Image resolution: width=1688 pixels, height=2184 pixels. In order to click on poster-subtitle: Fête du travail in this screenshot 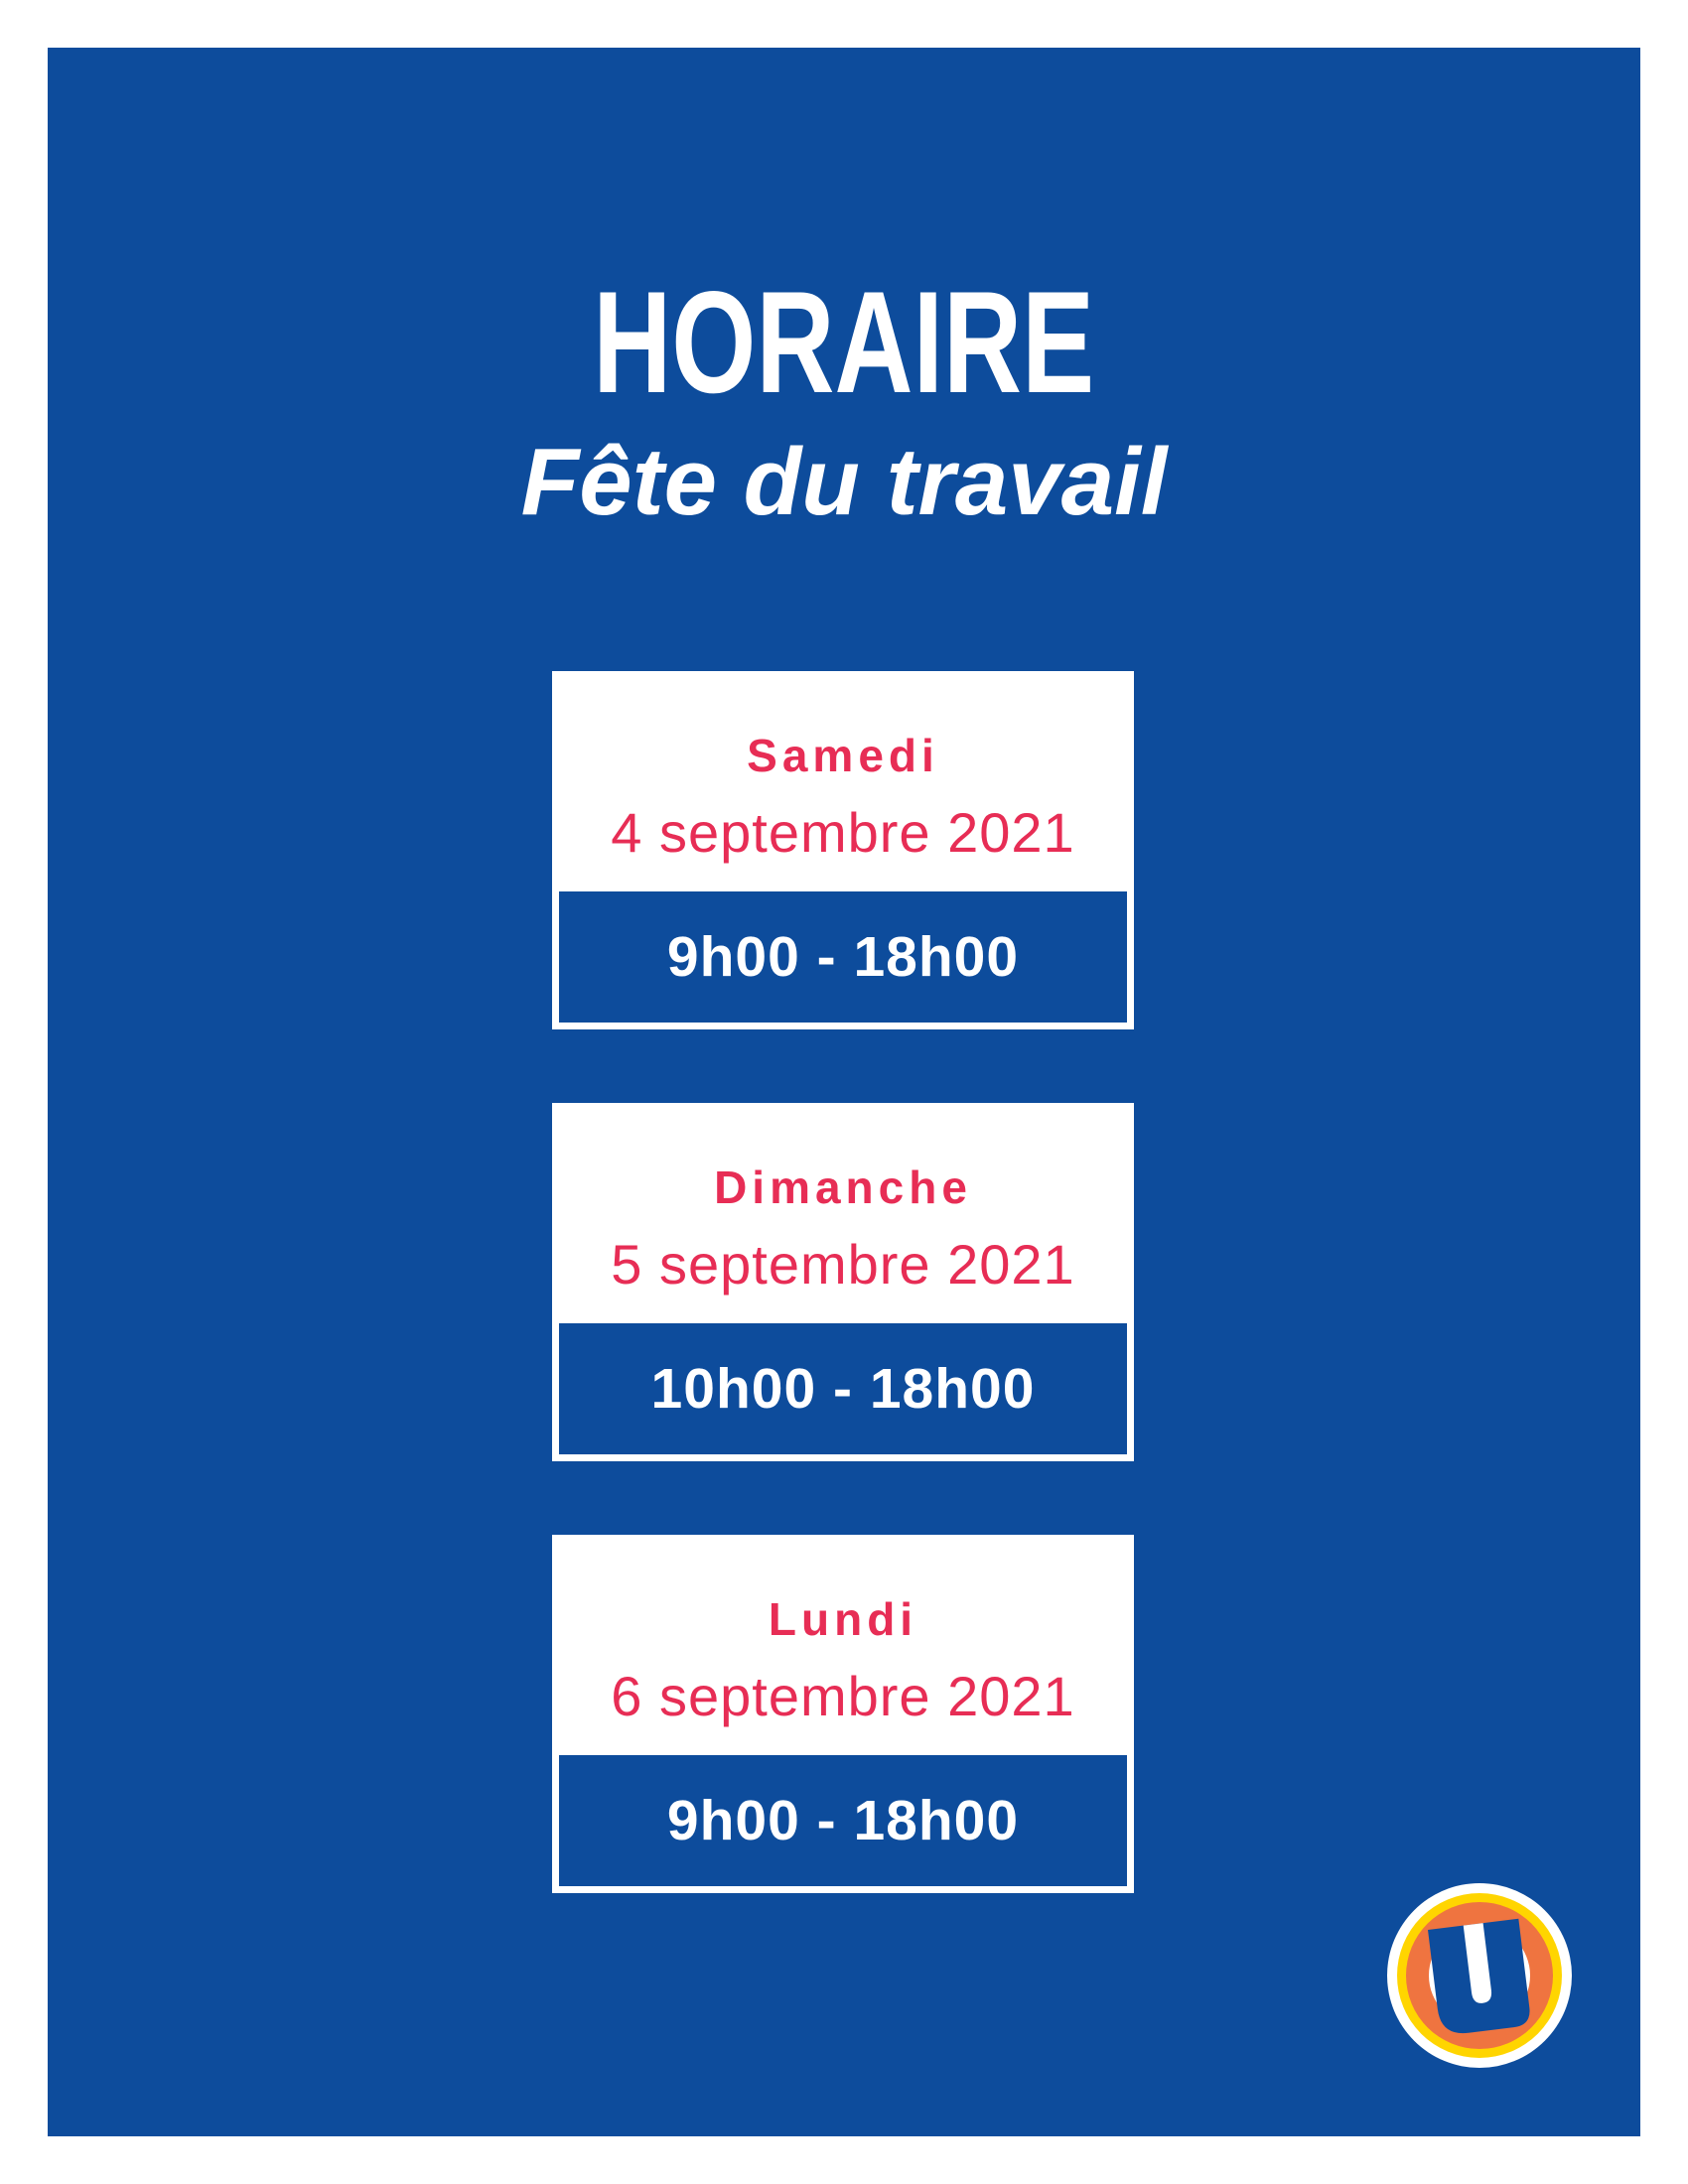, I will do `click(844, 482)`.